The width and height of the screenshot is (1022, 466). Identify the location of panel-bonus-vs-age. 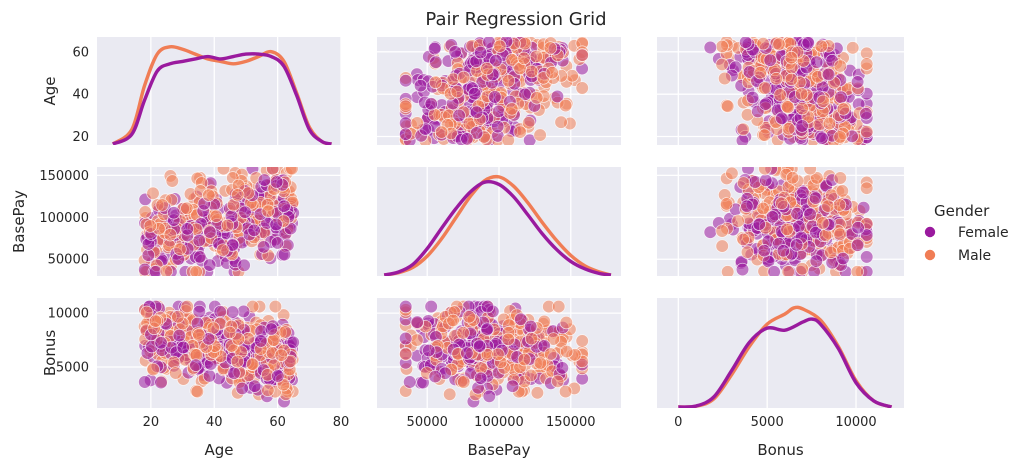
(219, 353).